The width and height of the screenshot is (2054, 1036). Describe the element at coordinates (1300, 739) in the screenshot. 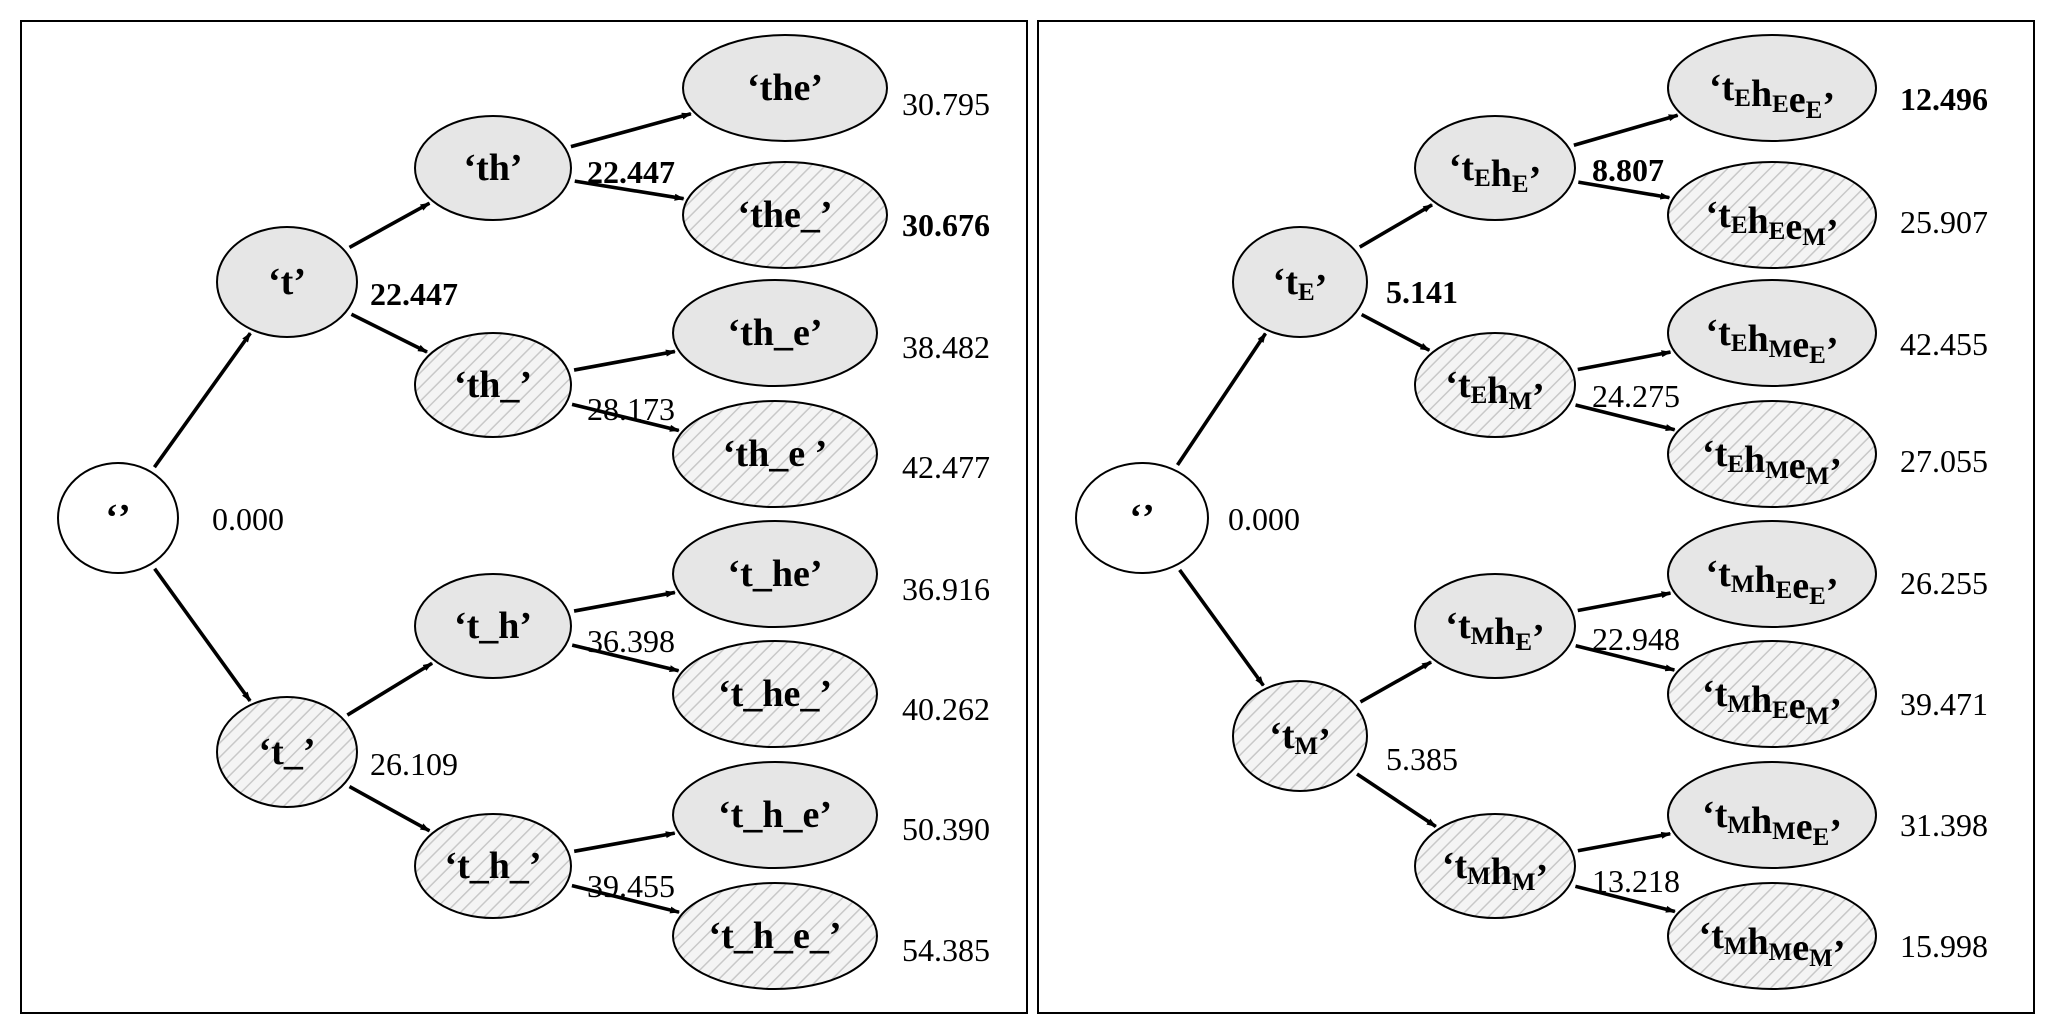

I see `node-label: ‘tM’` at that location.